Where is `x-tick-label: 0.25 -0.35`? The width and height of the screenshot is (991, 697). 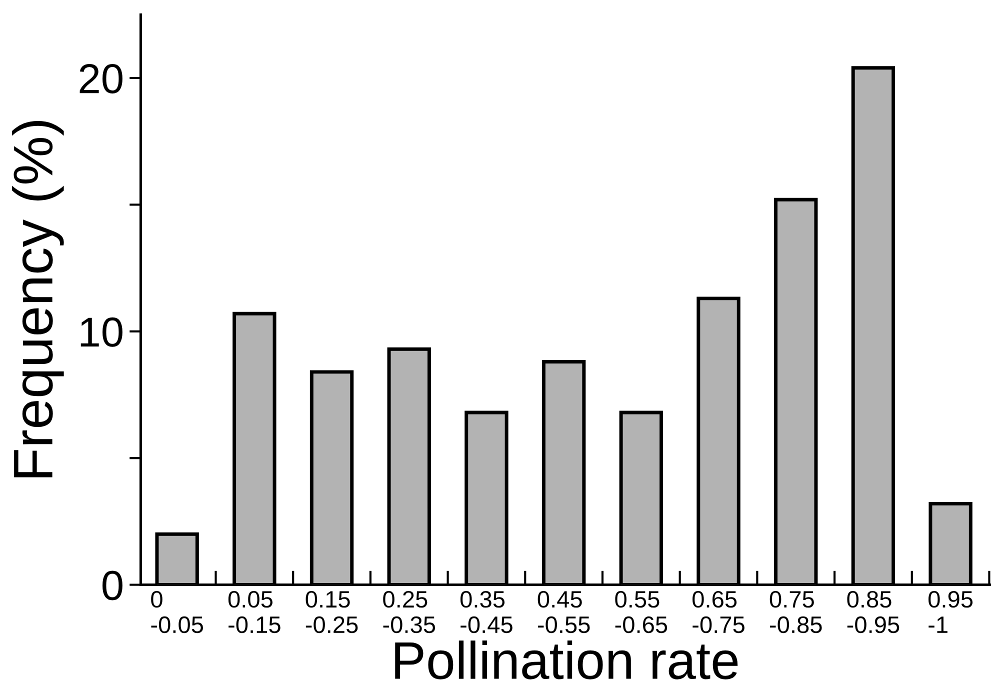 x-tick-label: 0.25 -0.35 is located at coordinates (409, 612).